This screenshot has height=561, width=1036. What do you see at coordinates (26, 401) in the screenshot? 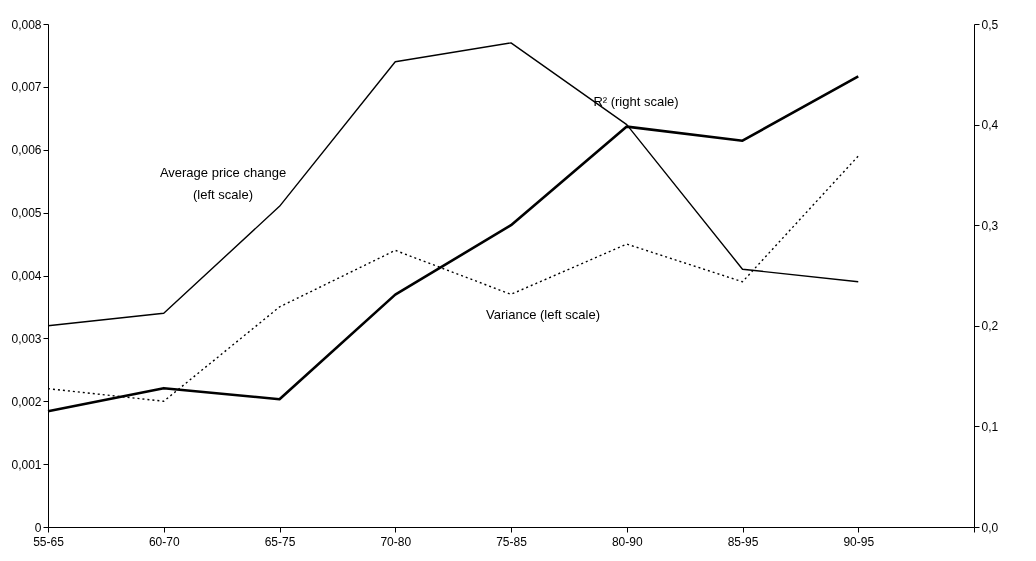
I see `y-tick-label: 0,002` at bounding box center [26, 401].